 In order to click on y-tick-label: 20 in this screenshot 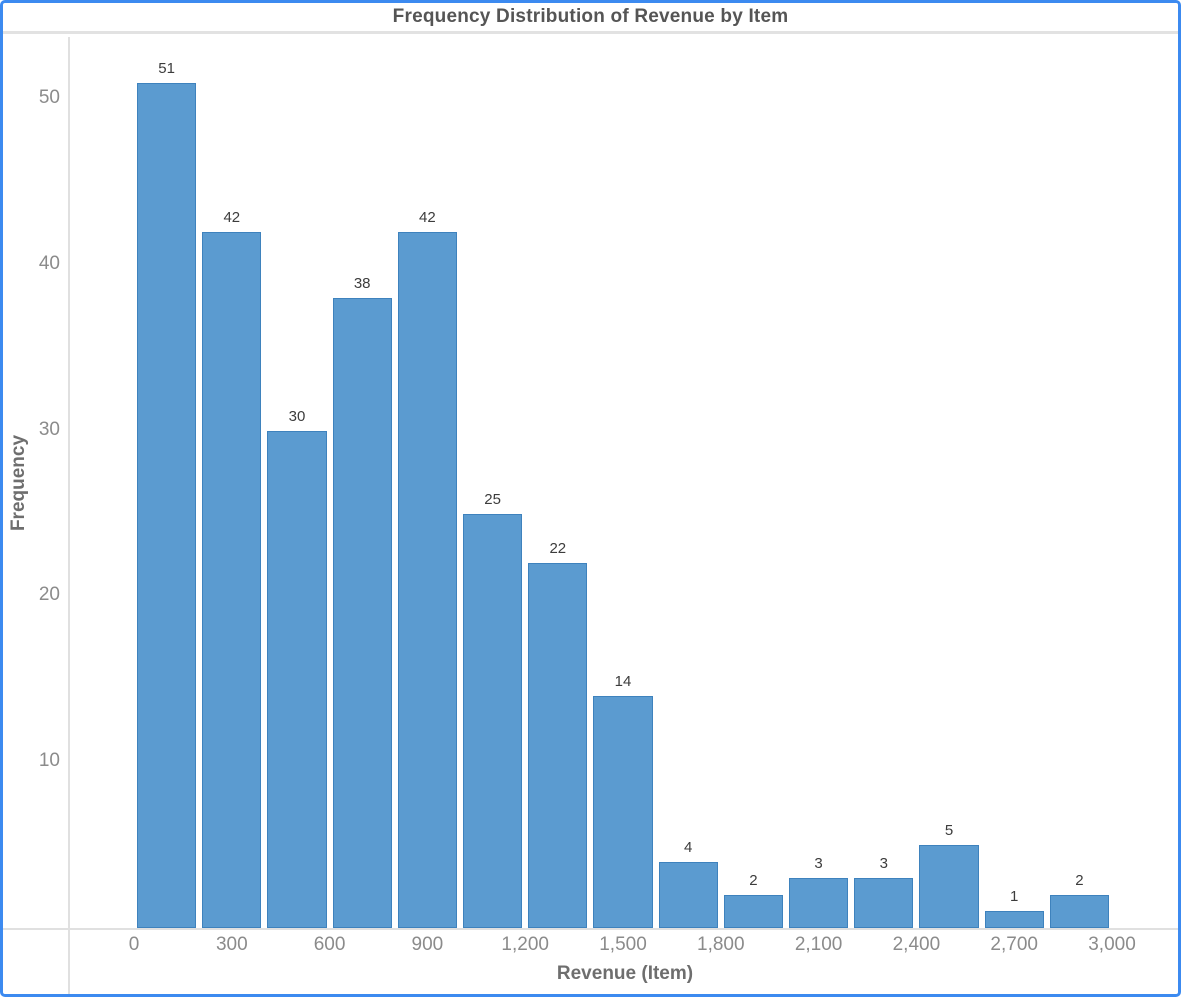, I will do `click(49, 595)`.